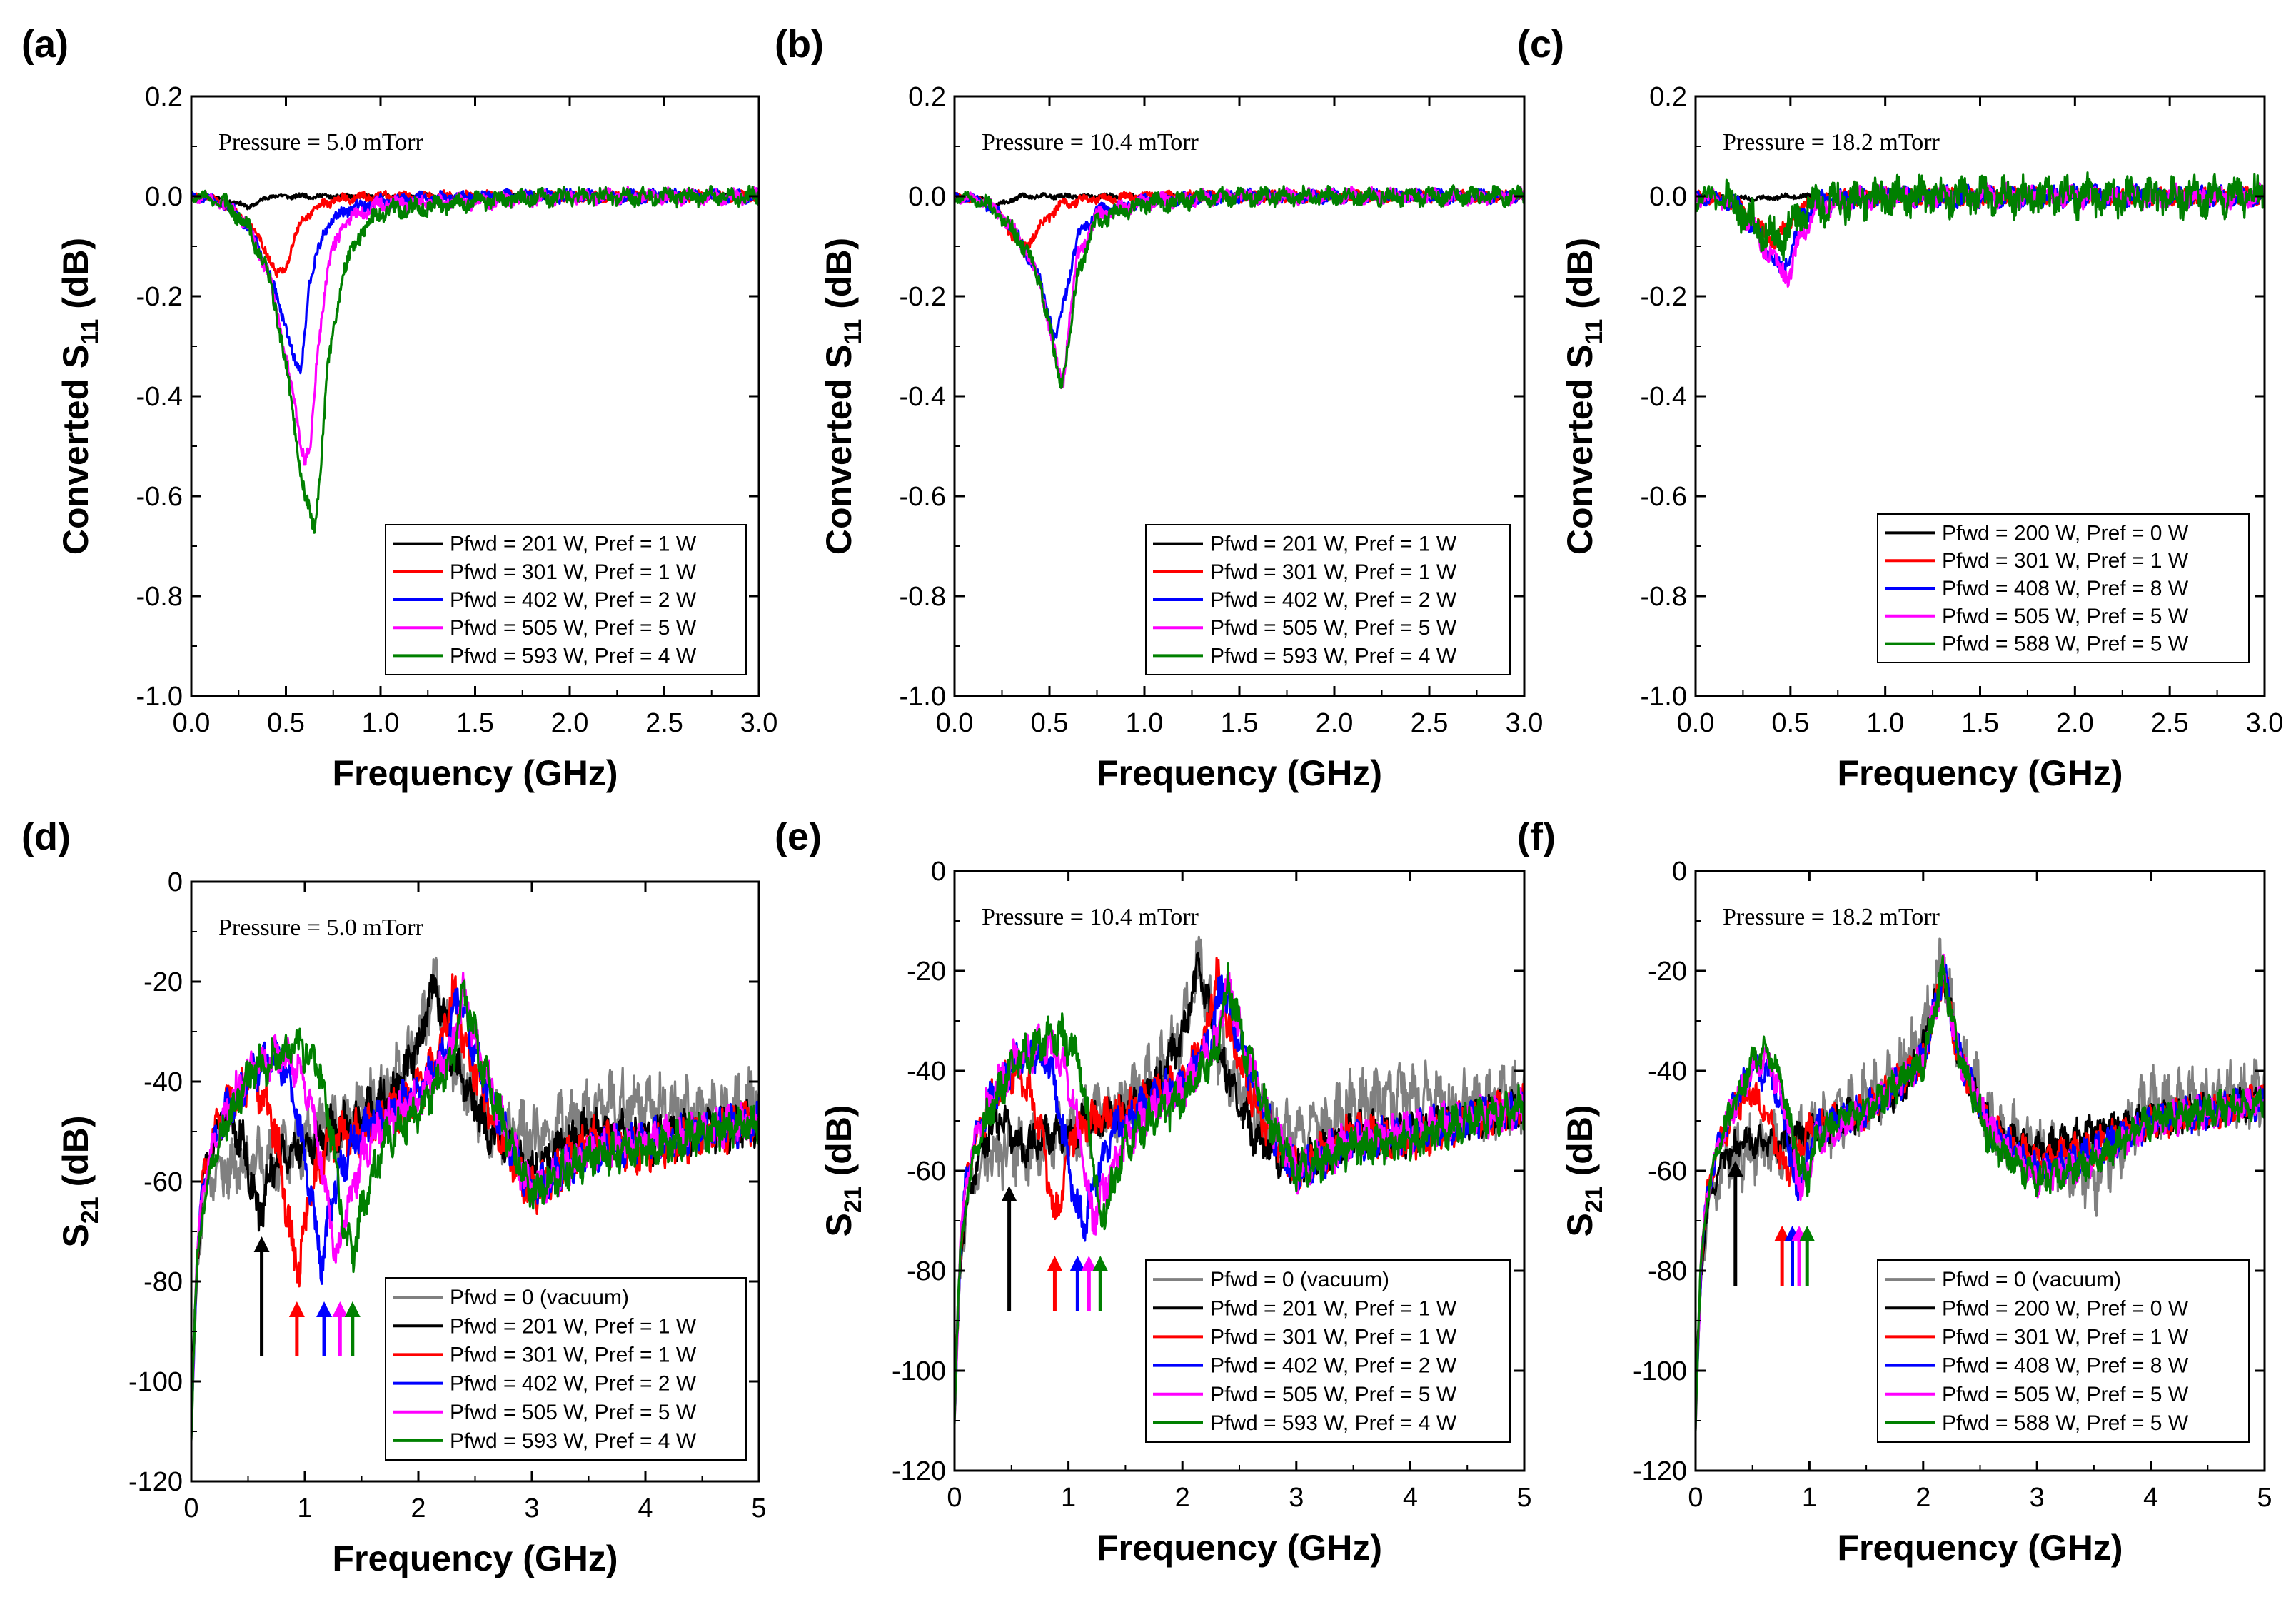 Image resolution: width=2296 pixels, height=1602 pixels. Describe the element at coordinates (159, 397) in the screenshot. I see `y-tick-label: -0.4` at that location.